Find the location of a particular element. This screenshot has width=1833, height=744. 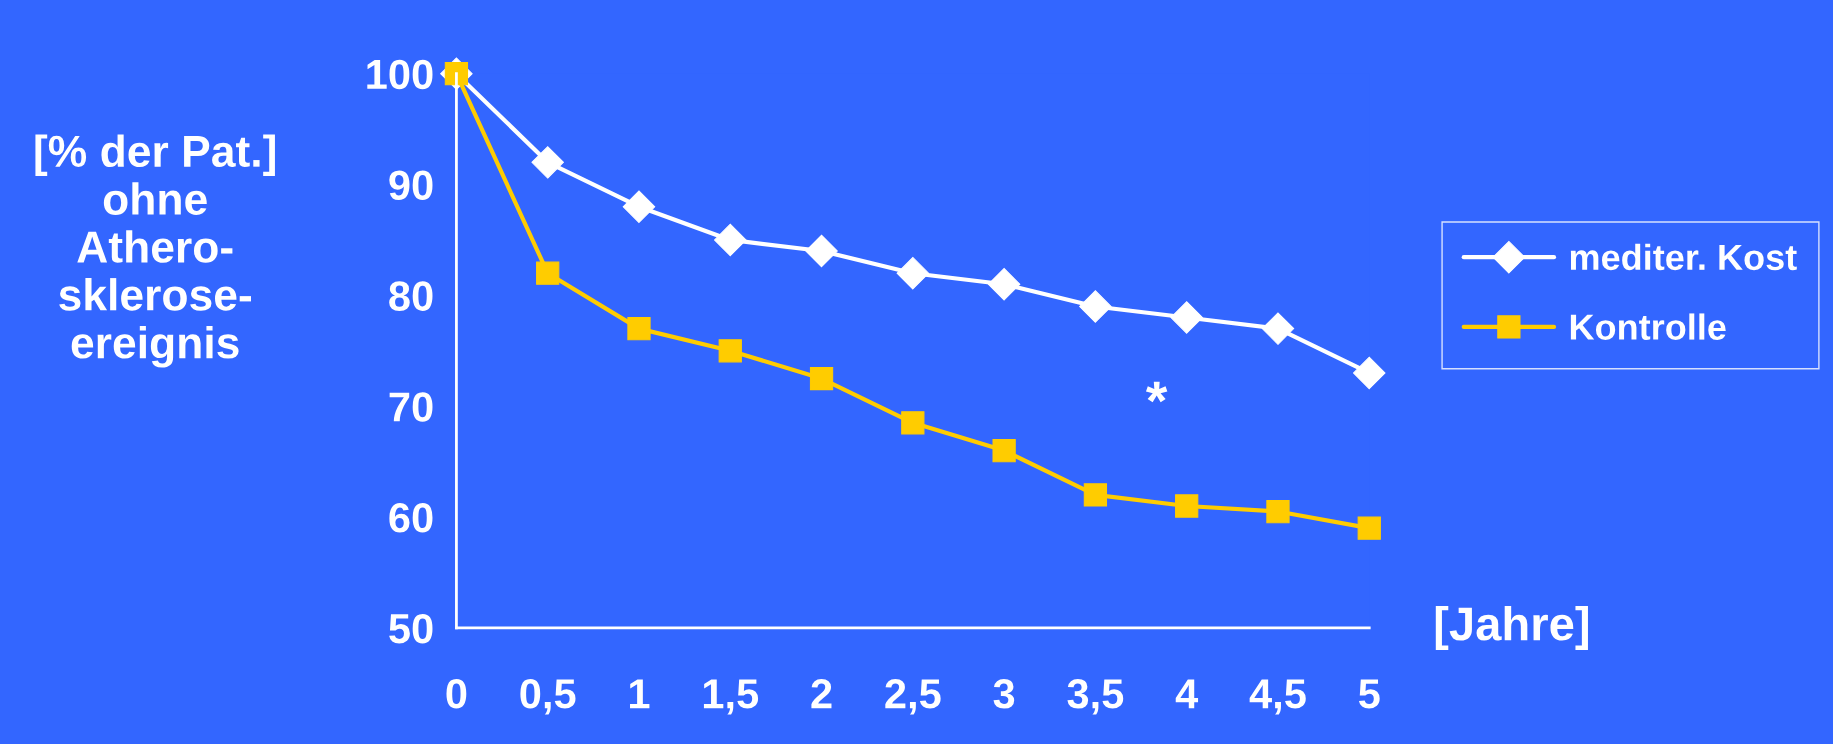

y-tick-label: 70 is located at coordinates (411, 407).